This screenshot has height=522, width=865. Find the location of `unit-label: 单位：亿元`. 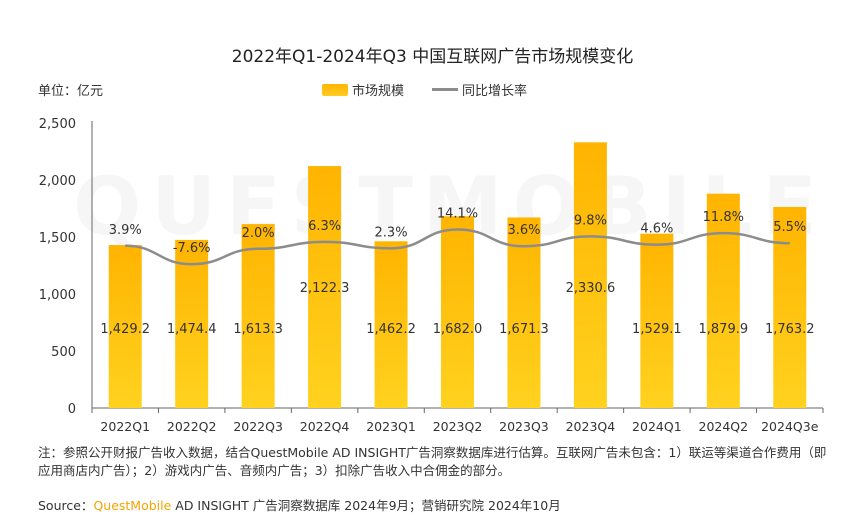

unit-label: 单位：亿元 is located at coordinates (71, 91).